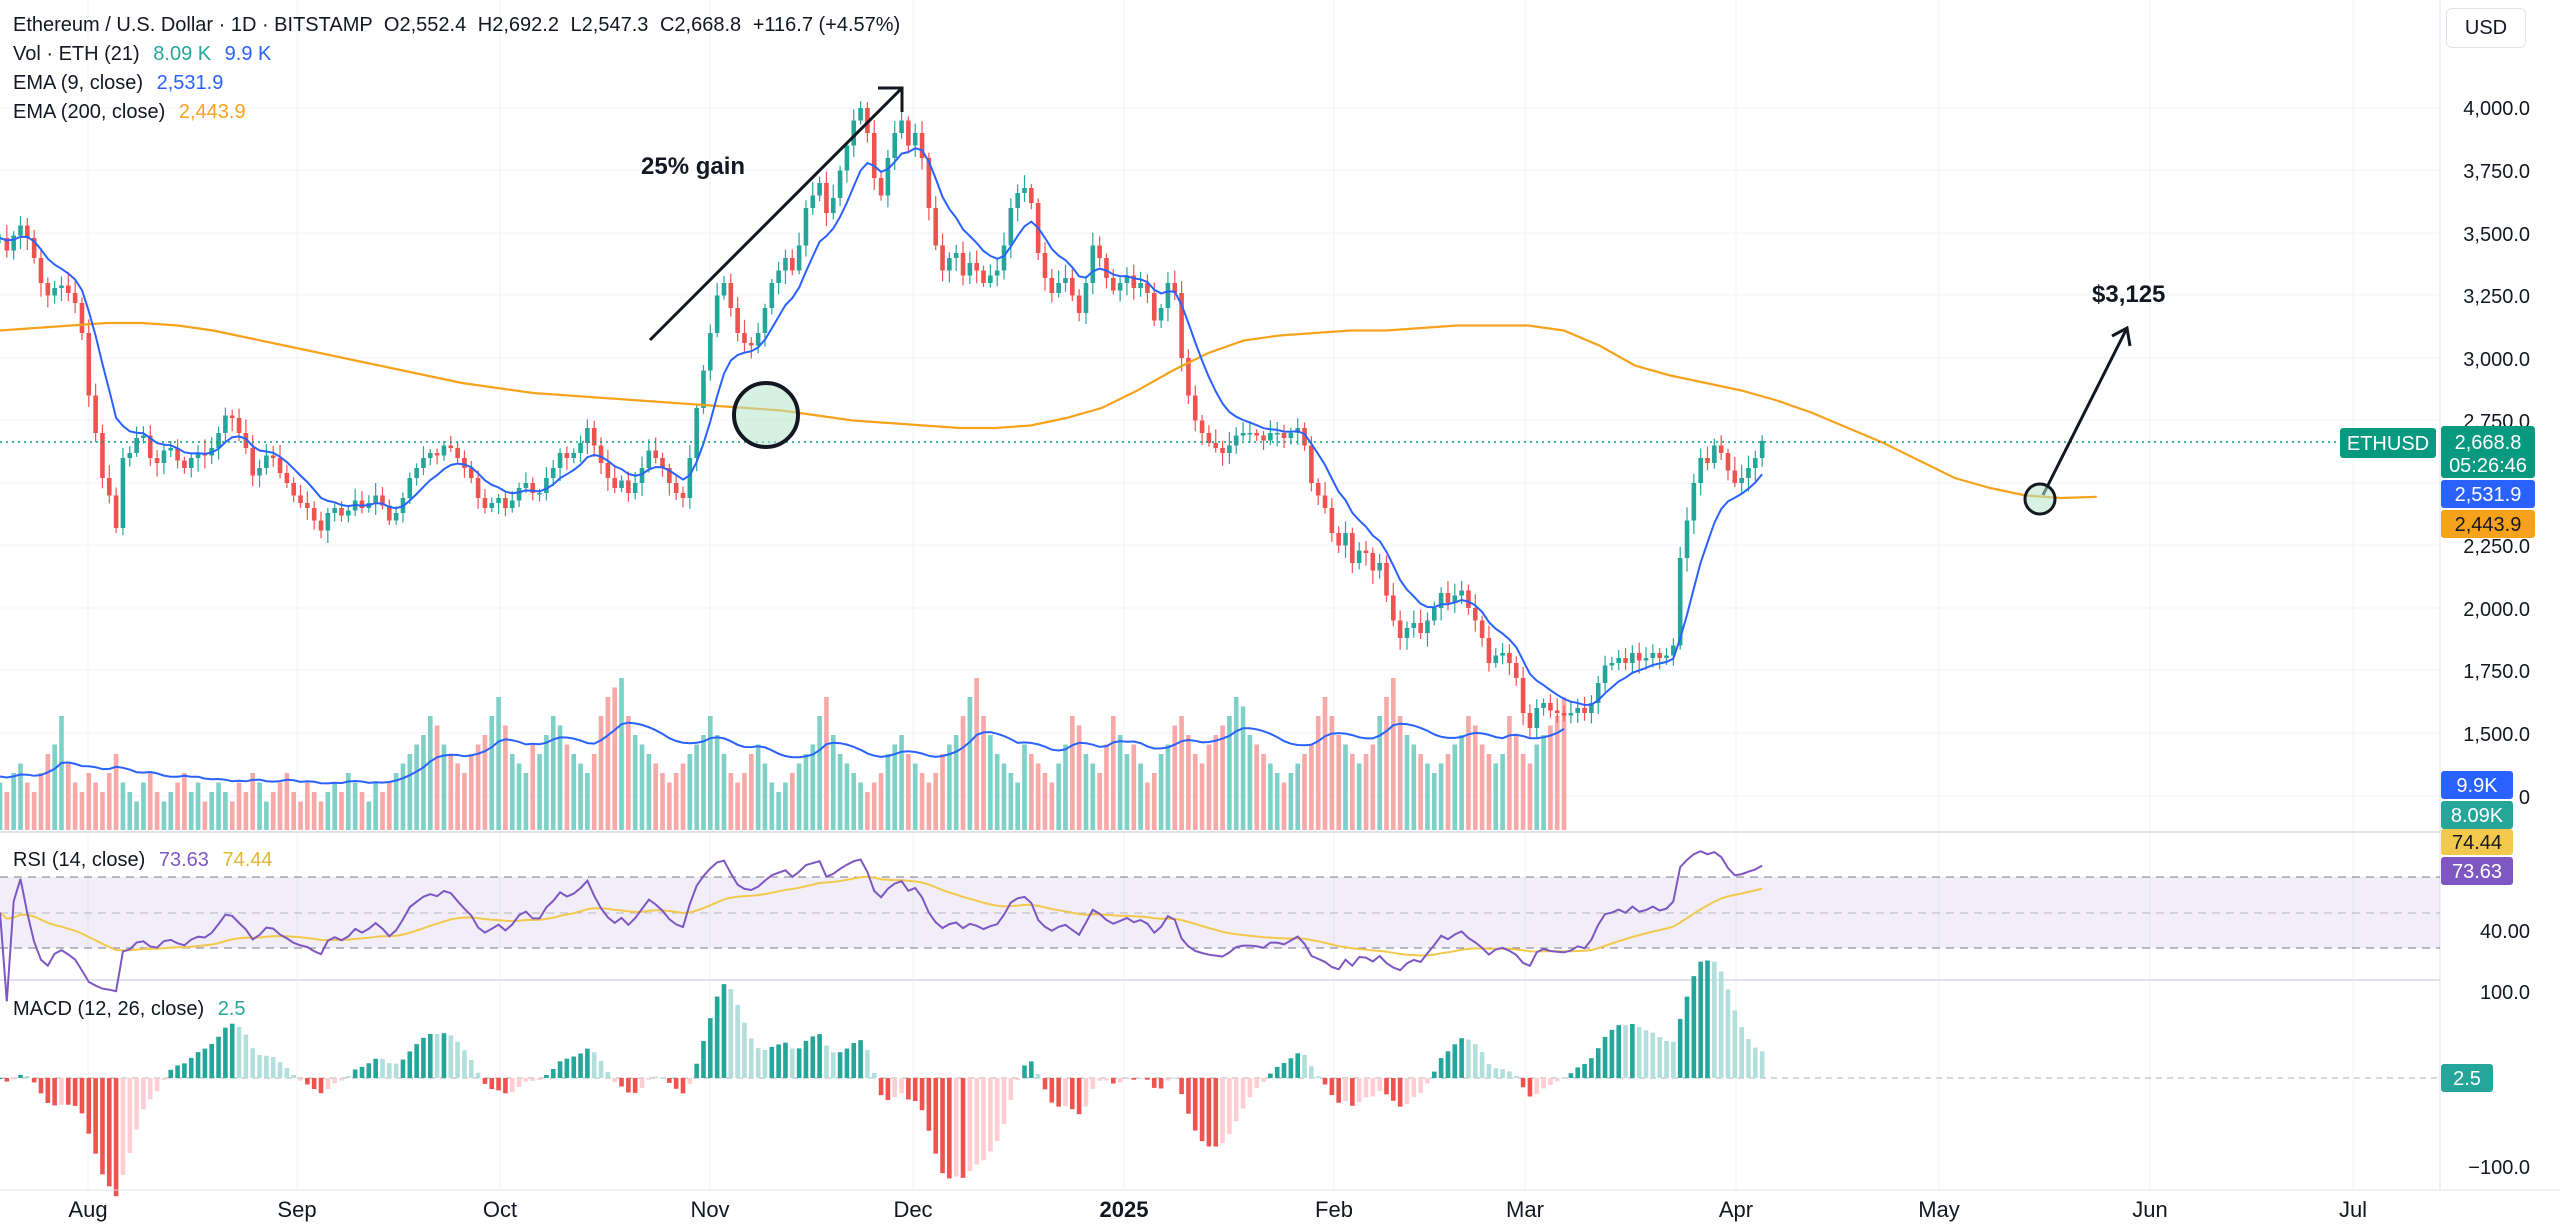 This screenshot has height=1231, width=2560. I want to click on ema-retest-circle, so click(2040, 499).